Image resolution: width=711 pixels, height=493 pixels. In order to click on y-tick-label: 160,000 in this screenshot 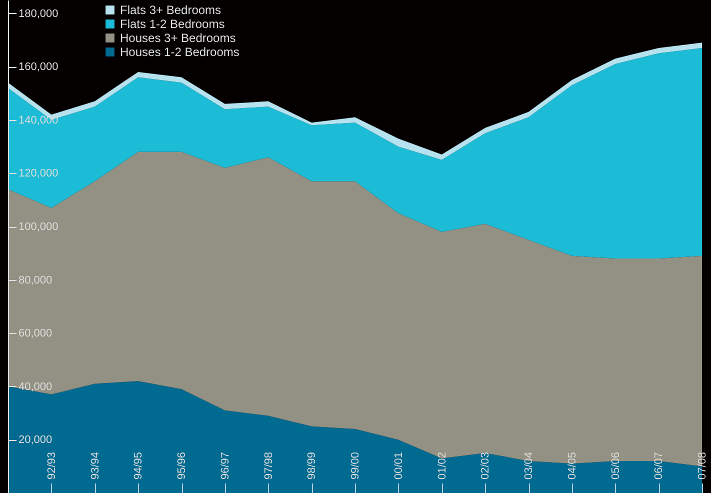, I will do `click(38, 67)`.